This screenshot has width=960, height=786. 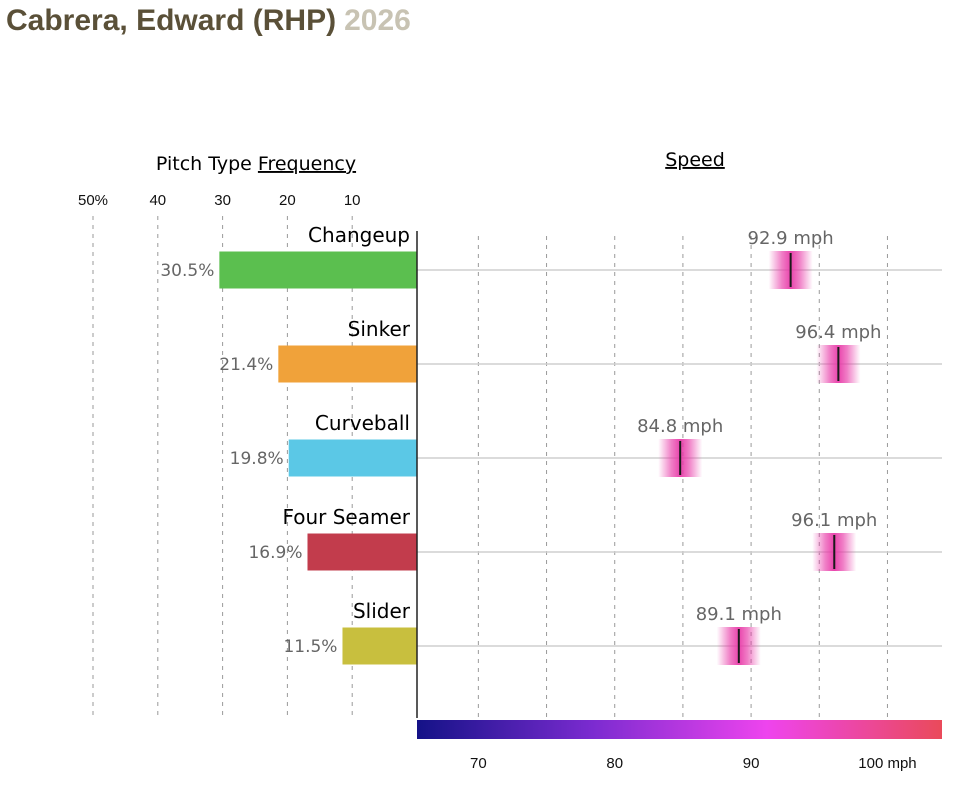 I want to click on frequency-header: Pitch Type Frequency, so click(x=256, y=164).